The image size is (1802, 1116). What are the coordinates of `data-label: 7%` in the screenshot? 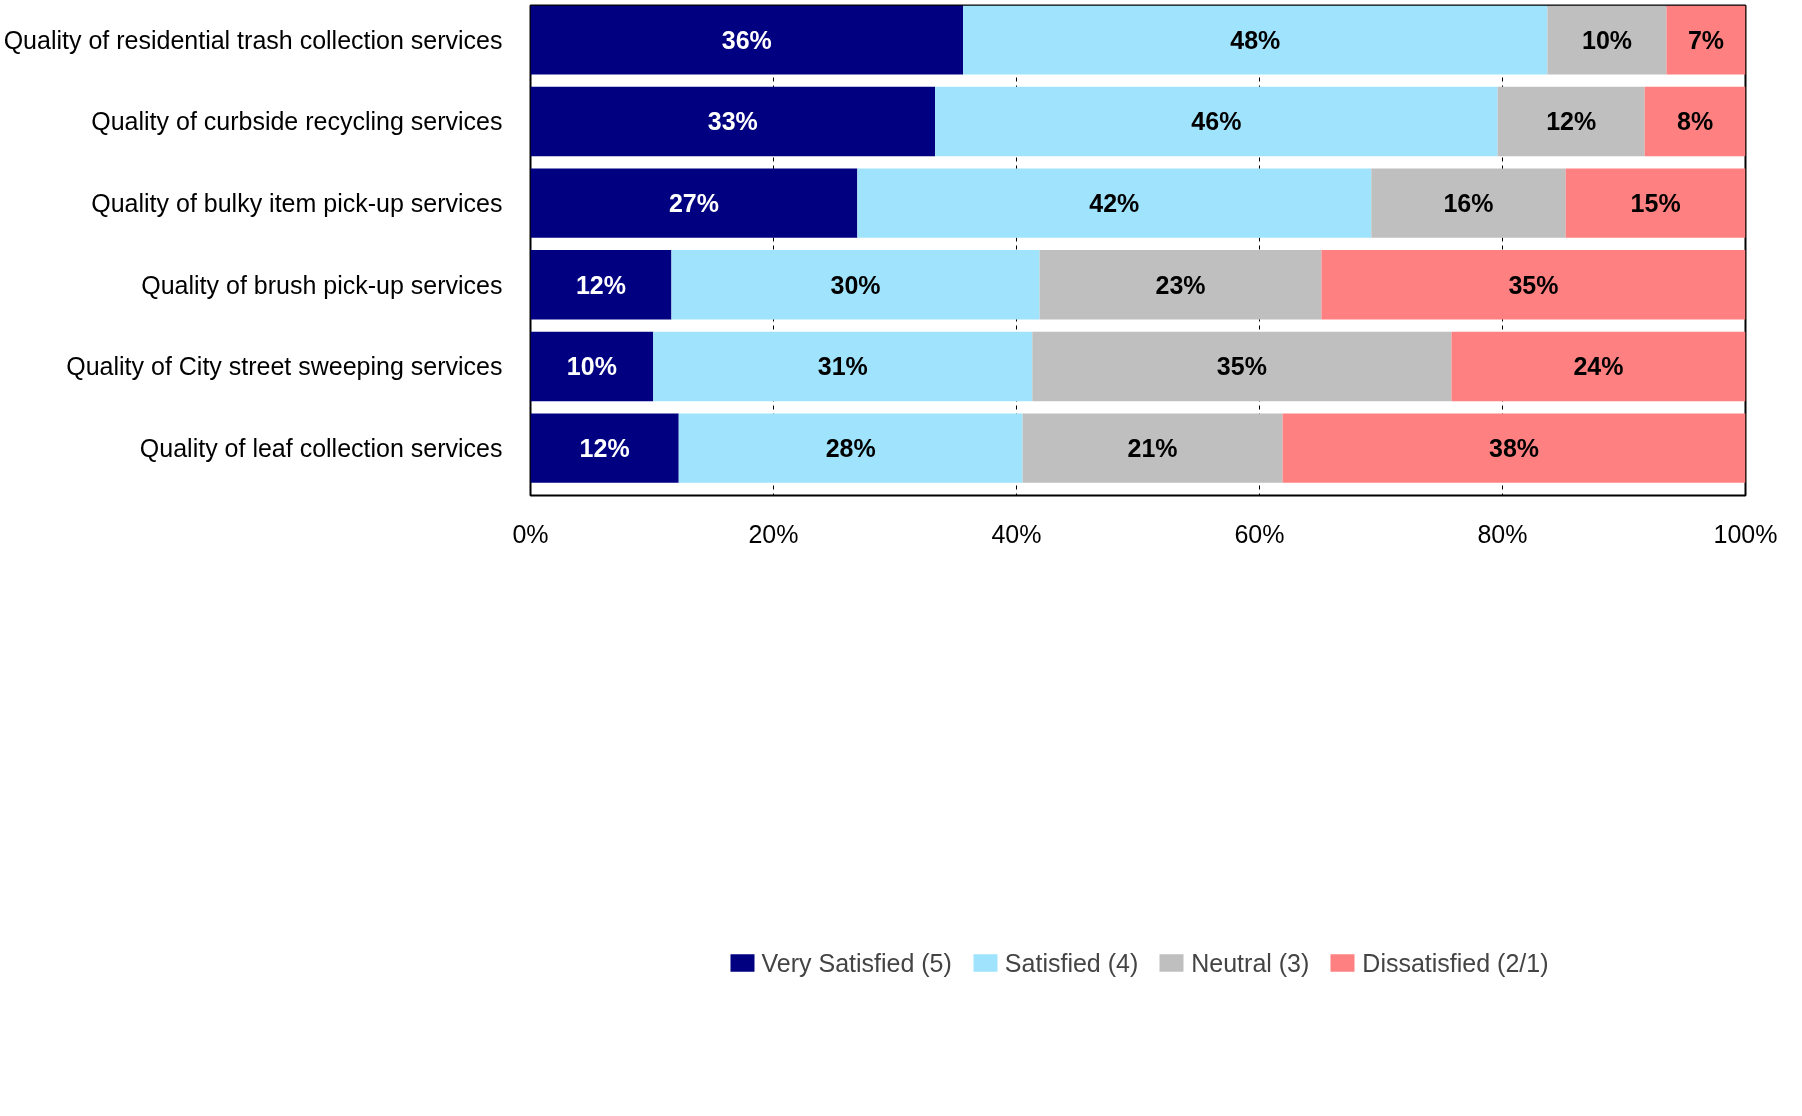 It's located at (1706, 39).